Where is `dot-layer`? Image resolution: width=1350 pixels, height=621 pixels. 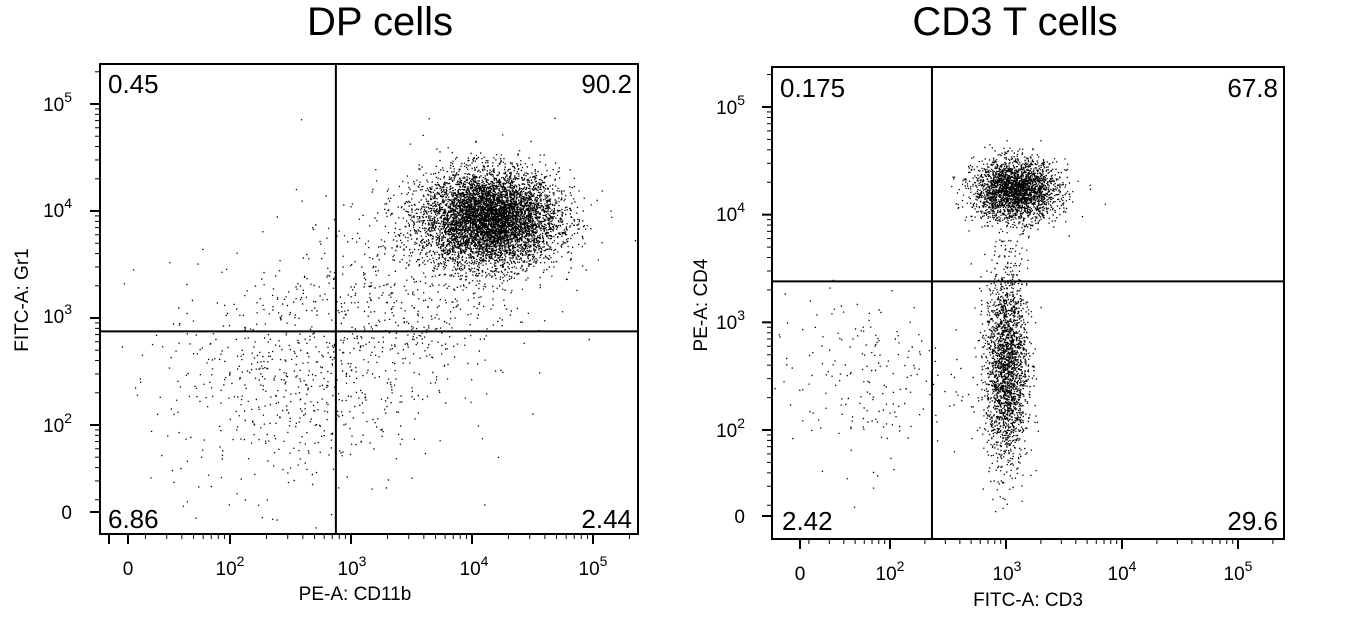 dot-layer is located at coordinates (940, 326).